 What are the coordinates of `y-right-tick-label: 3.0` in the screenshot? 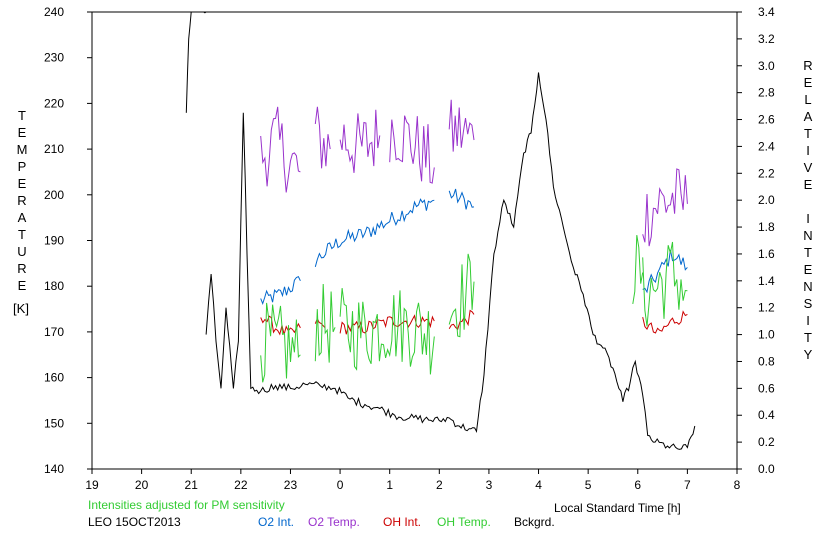 It's located at (766, 66).